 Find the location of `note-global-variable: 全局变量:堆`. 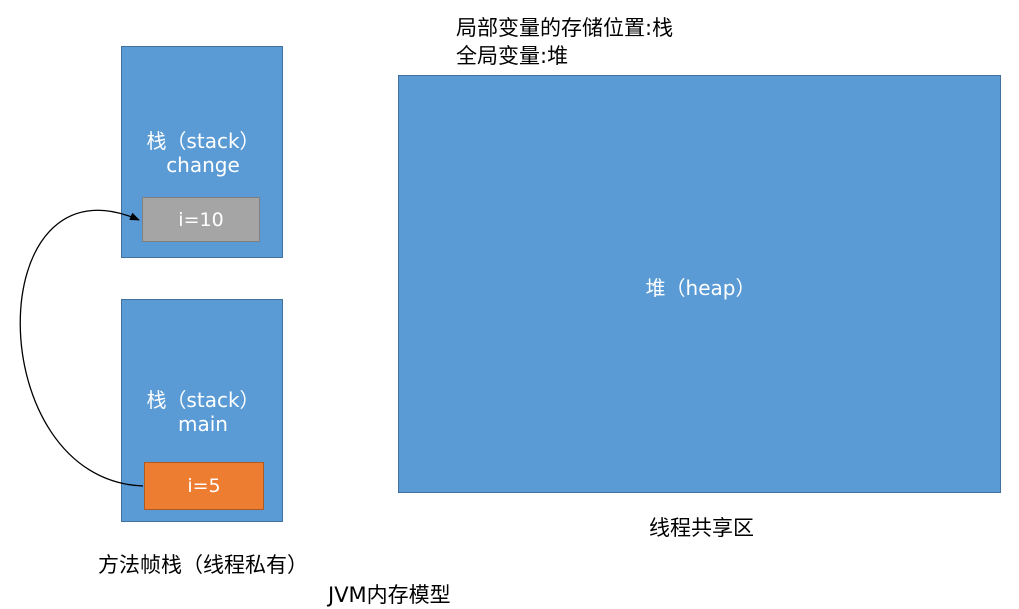

note-global-variable: 全局变量:堆 is located at coordinates (512, 56).